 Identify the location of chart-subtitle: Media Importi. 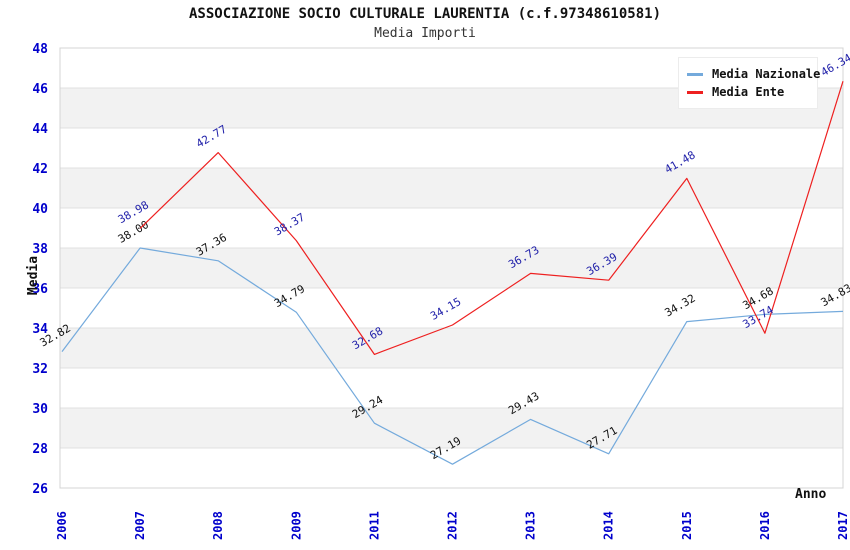
(425, 33).